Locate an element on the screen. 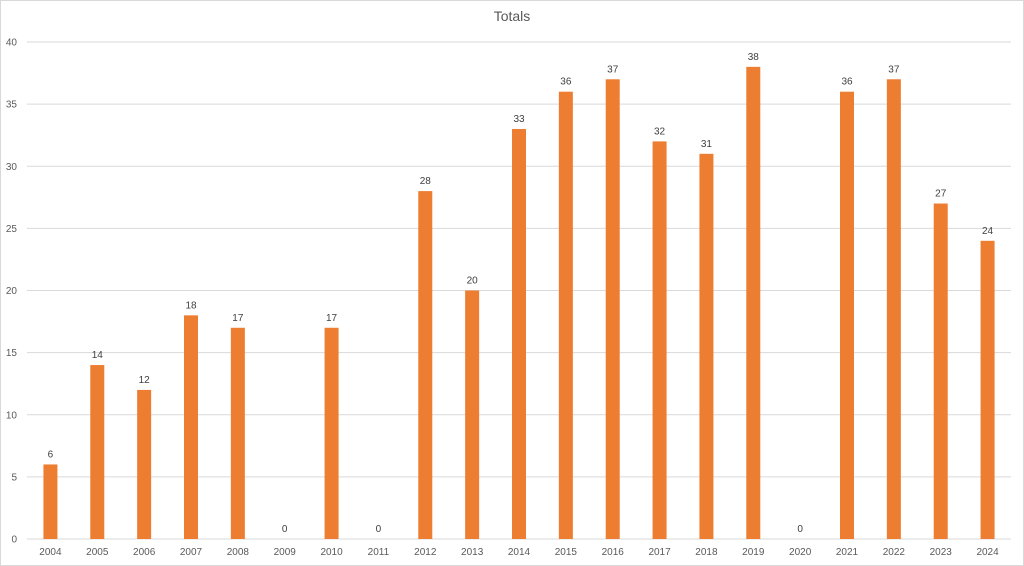 This screenshot has width=1024, height=566. x-tick-label-2019: 2019 is located at coordinates (753, 552).